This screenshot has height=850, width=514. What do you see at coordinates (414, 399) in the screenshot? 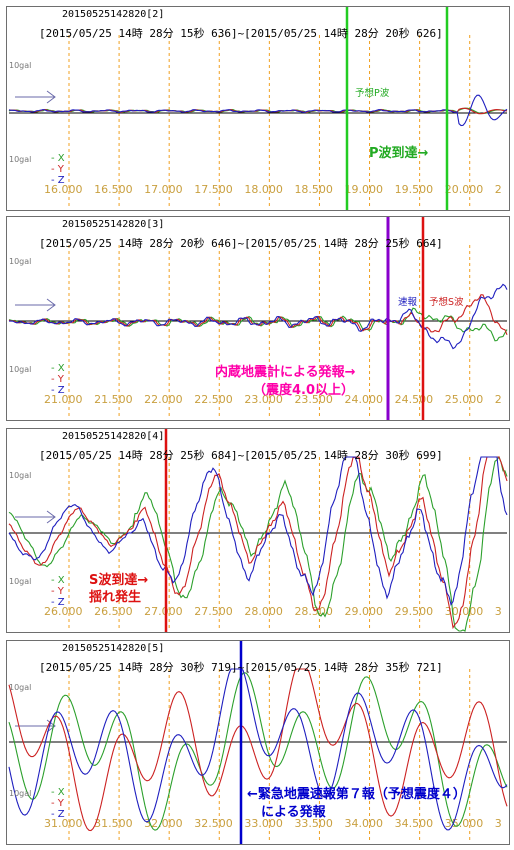
I see `x-tick-label: 24.500` at bounding box center [414, 399].